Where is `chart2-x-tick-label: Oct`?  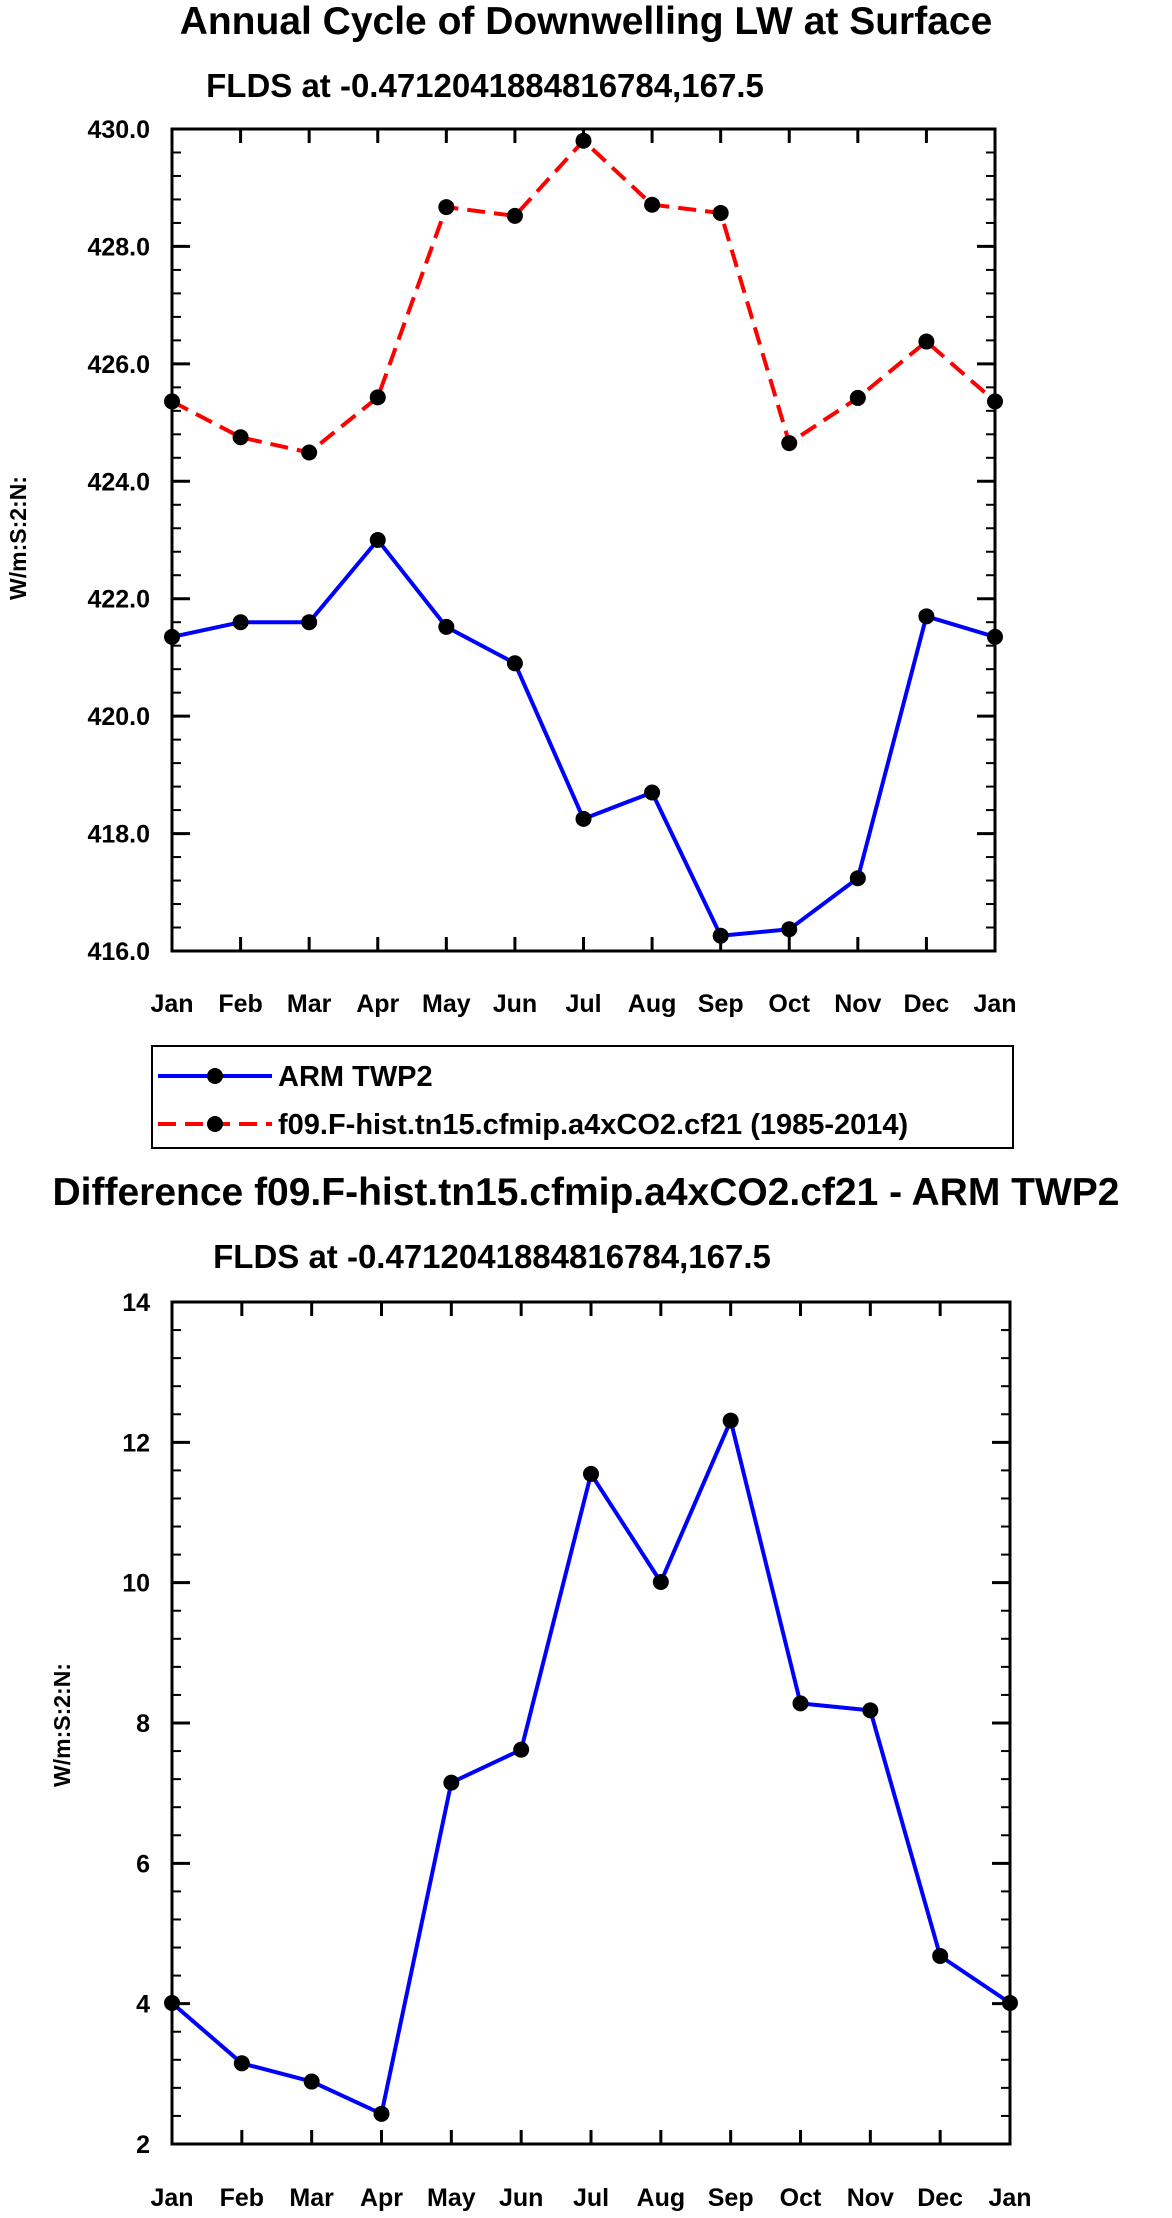 chart2-x-tick-label: Oct is located at coordinates (801, 2198).